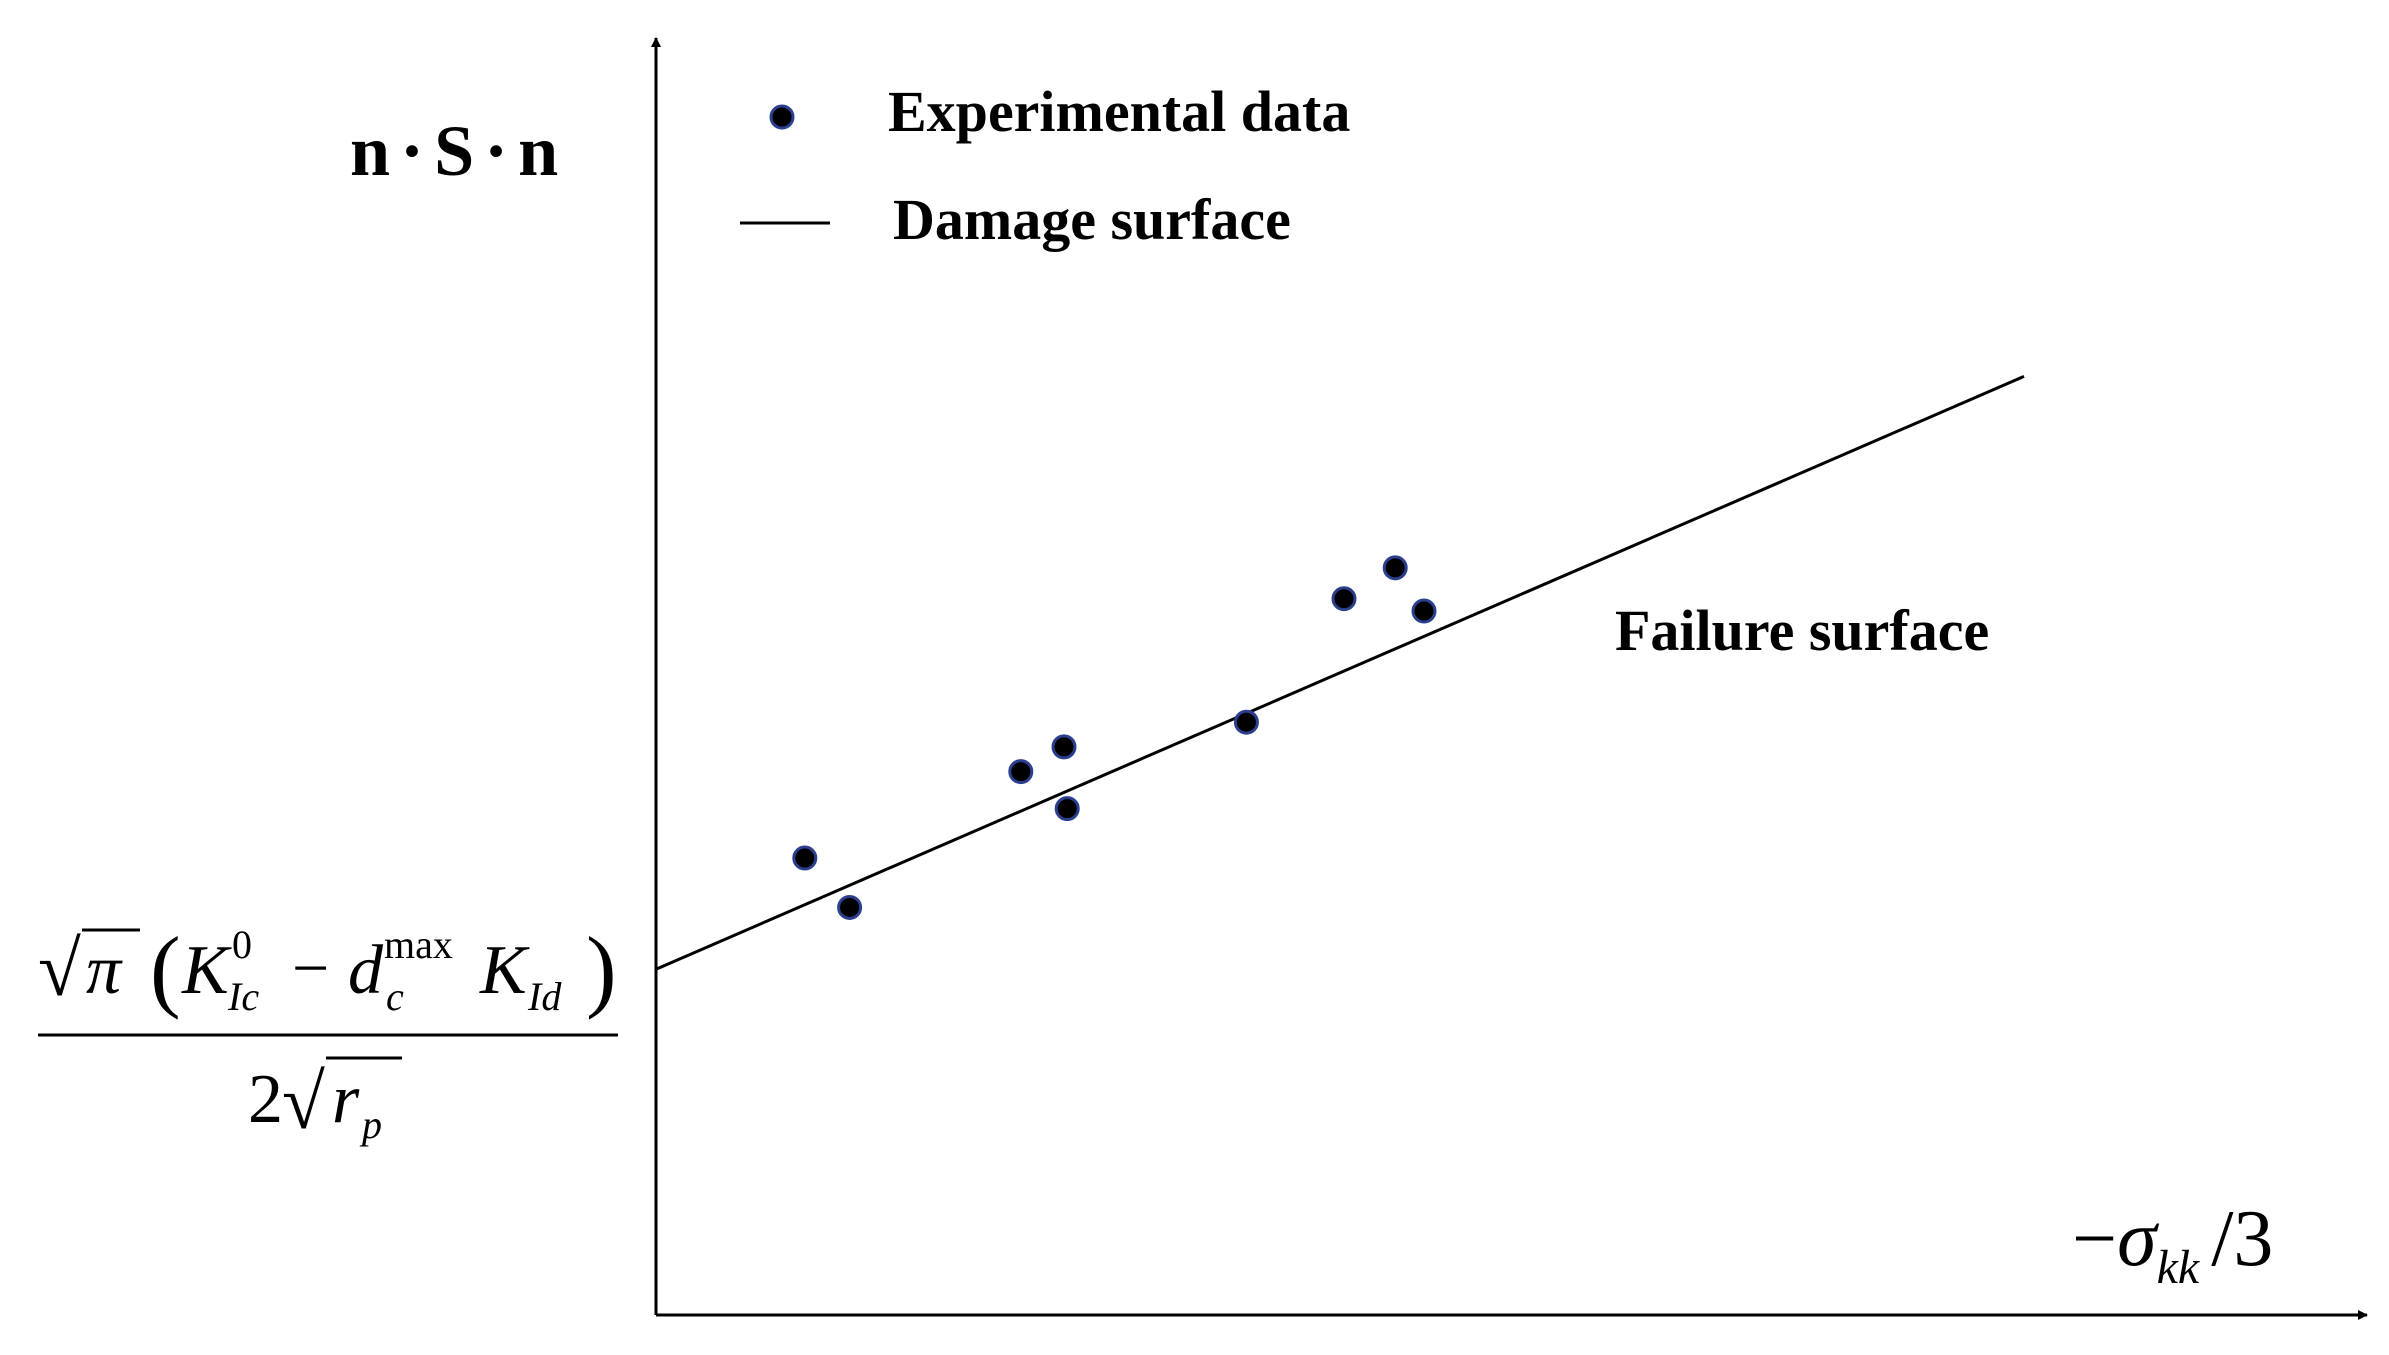 The height and width of the screenshot is (1355, 2389). What do you see at coordinates (412, 151) in the screenshot?
I see `y-label-dot1: ·` at bounding box center [412, 151].